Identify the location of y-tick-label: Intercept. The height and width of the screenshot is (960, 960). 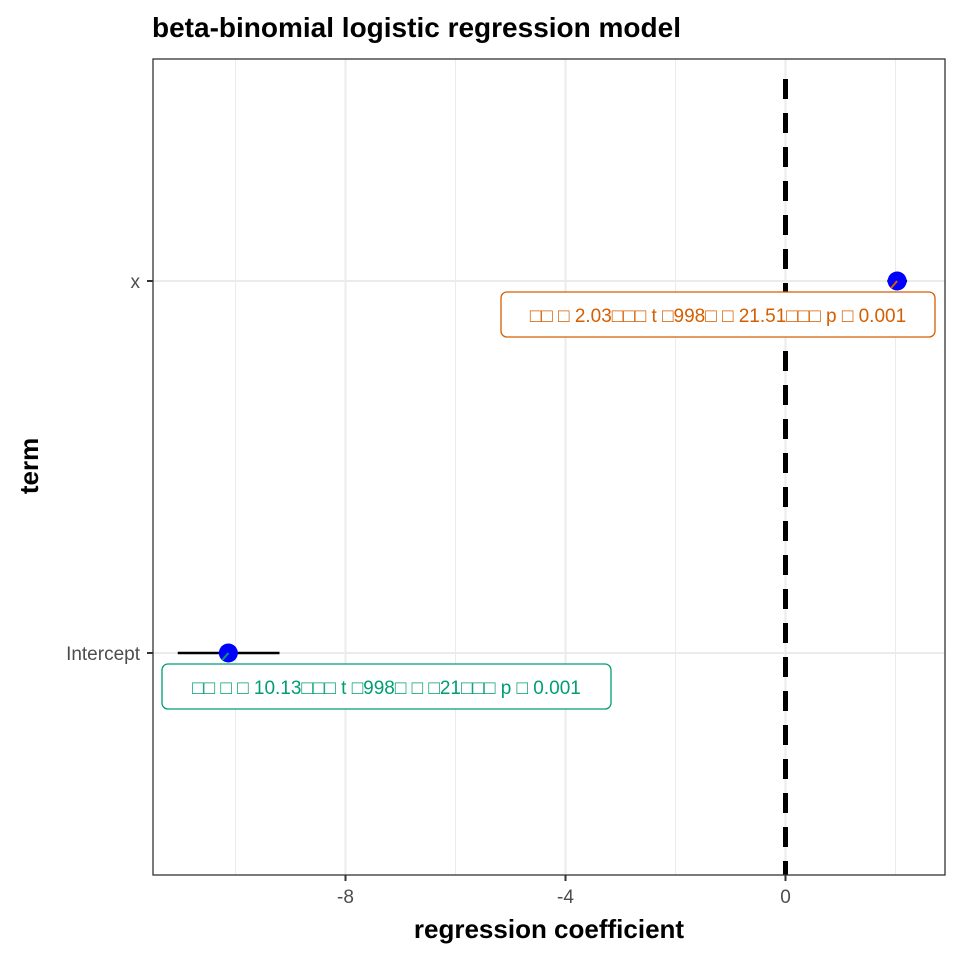
(103, 654).